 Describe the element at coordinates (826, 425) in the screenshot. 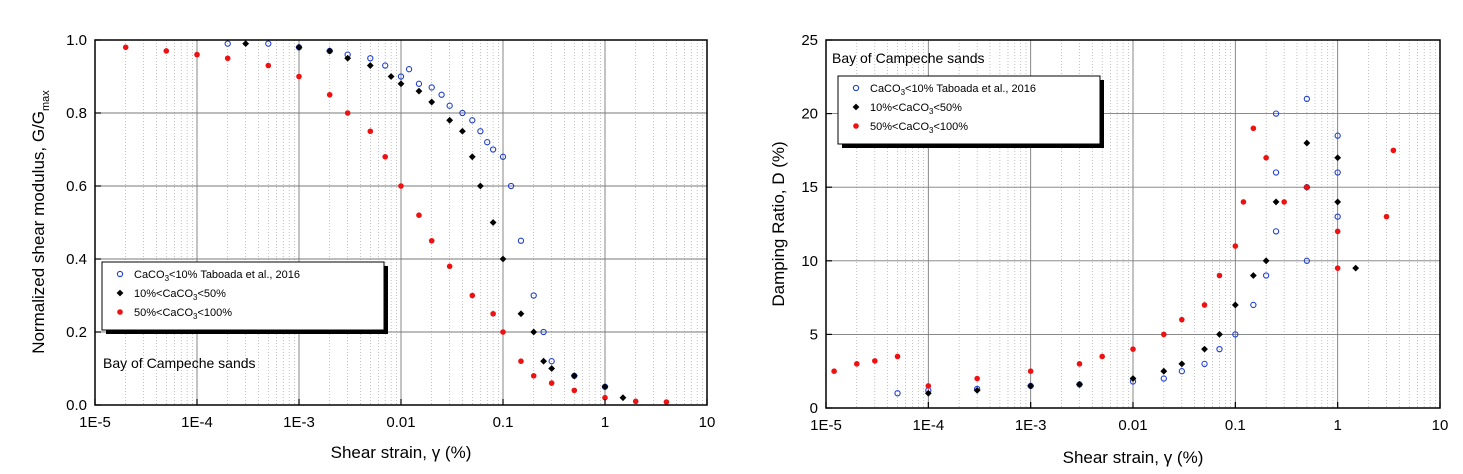

I see `x-tick-label: 1E-5` at that location.